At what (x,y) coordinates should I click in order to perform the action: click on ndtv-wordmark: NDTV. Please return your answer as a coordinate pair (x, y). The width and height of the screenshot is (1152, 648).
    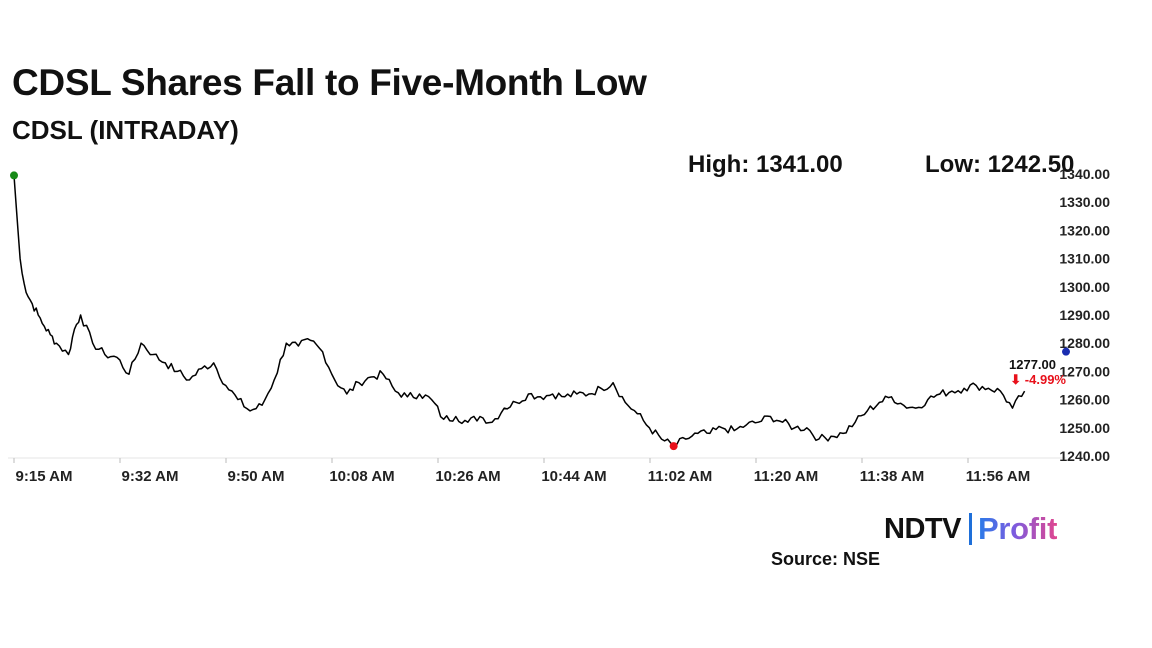
    Looking at the image, I should click on (922, 528).